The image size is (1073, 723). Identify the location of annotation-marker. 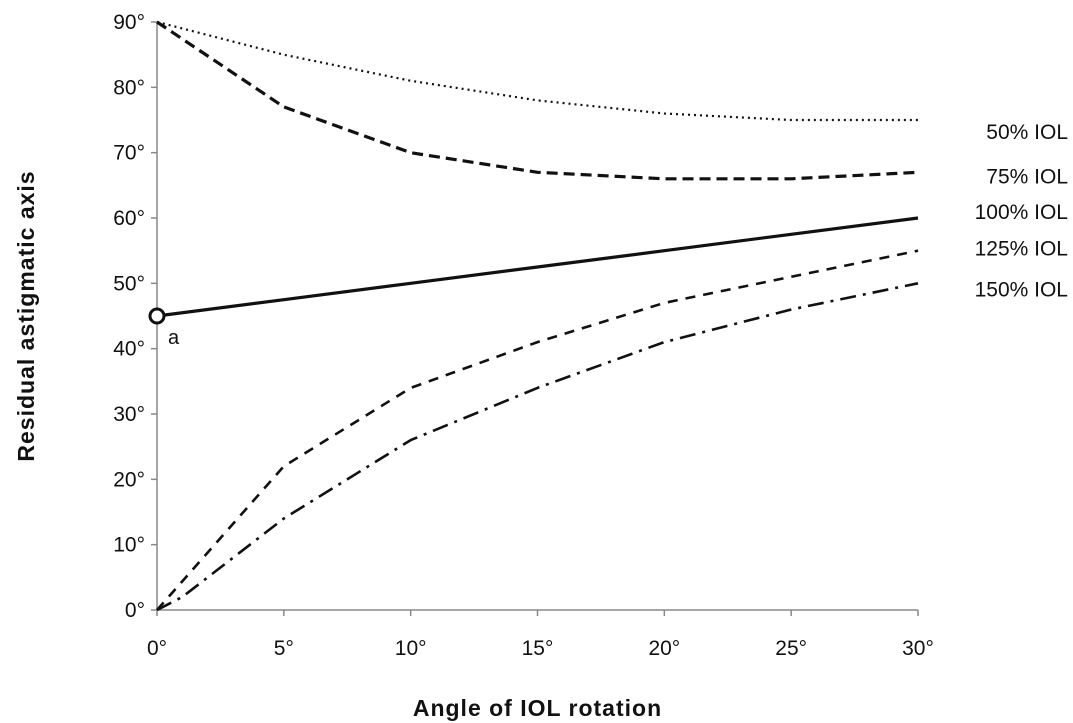
(157, 316).